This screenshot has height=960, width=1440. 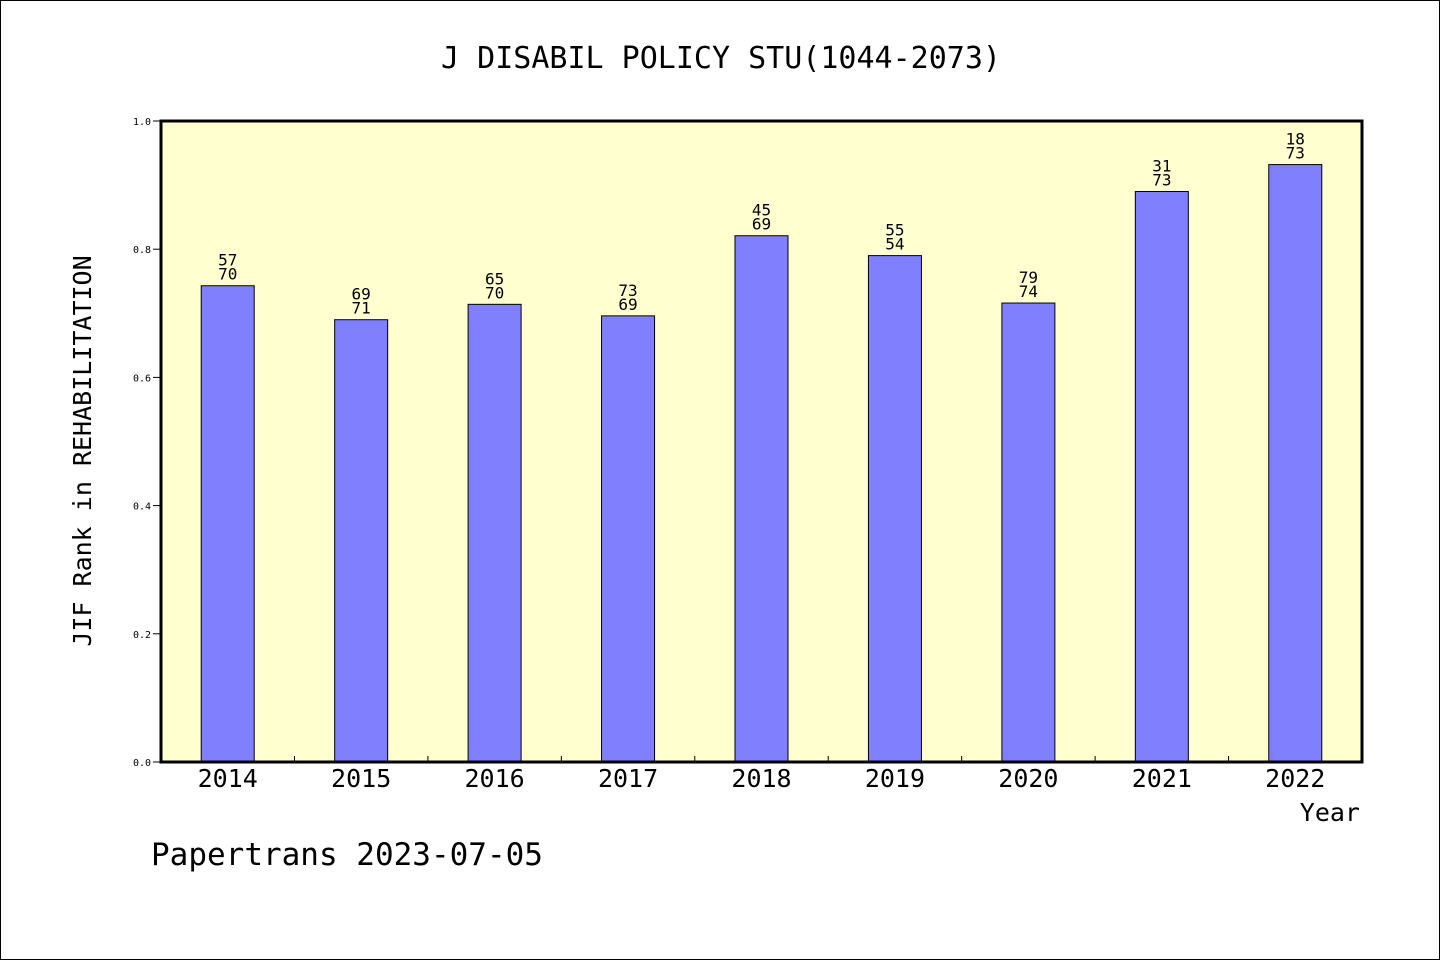 What do you see at coordinates (142, 122) in the screenshot?
I see `y-tick-label: 1.0` at bounding box center [142, 122].